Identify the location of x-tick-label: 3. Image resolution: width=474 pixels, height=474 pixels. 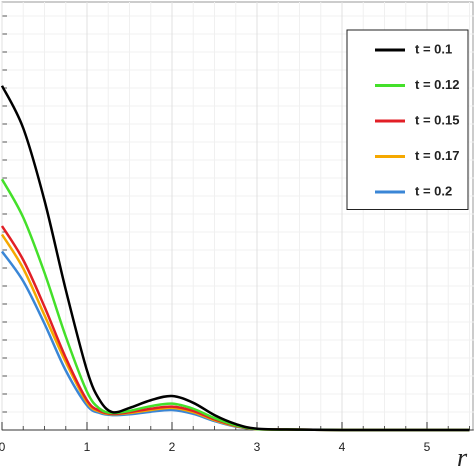
(257, 447).